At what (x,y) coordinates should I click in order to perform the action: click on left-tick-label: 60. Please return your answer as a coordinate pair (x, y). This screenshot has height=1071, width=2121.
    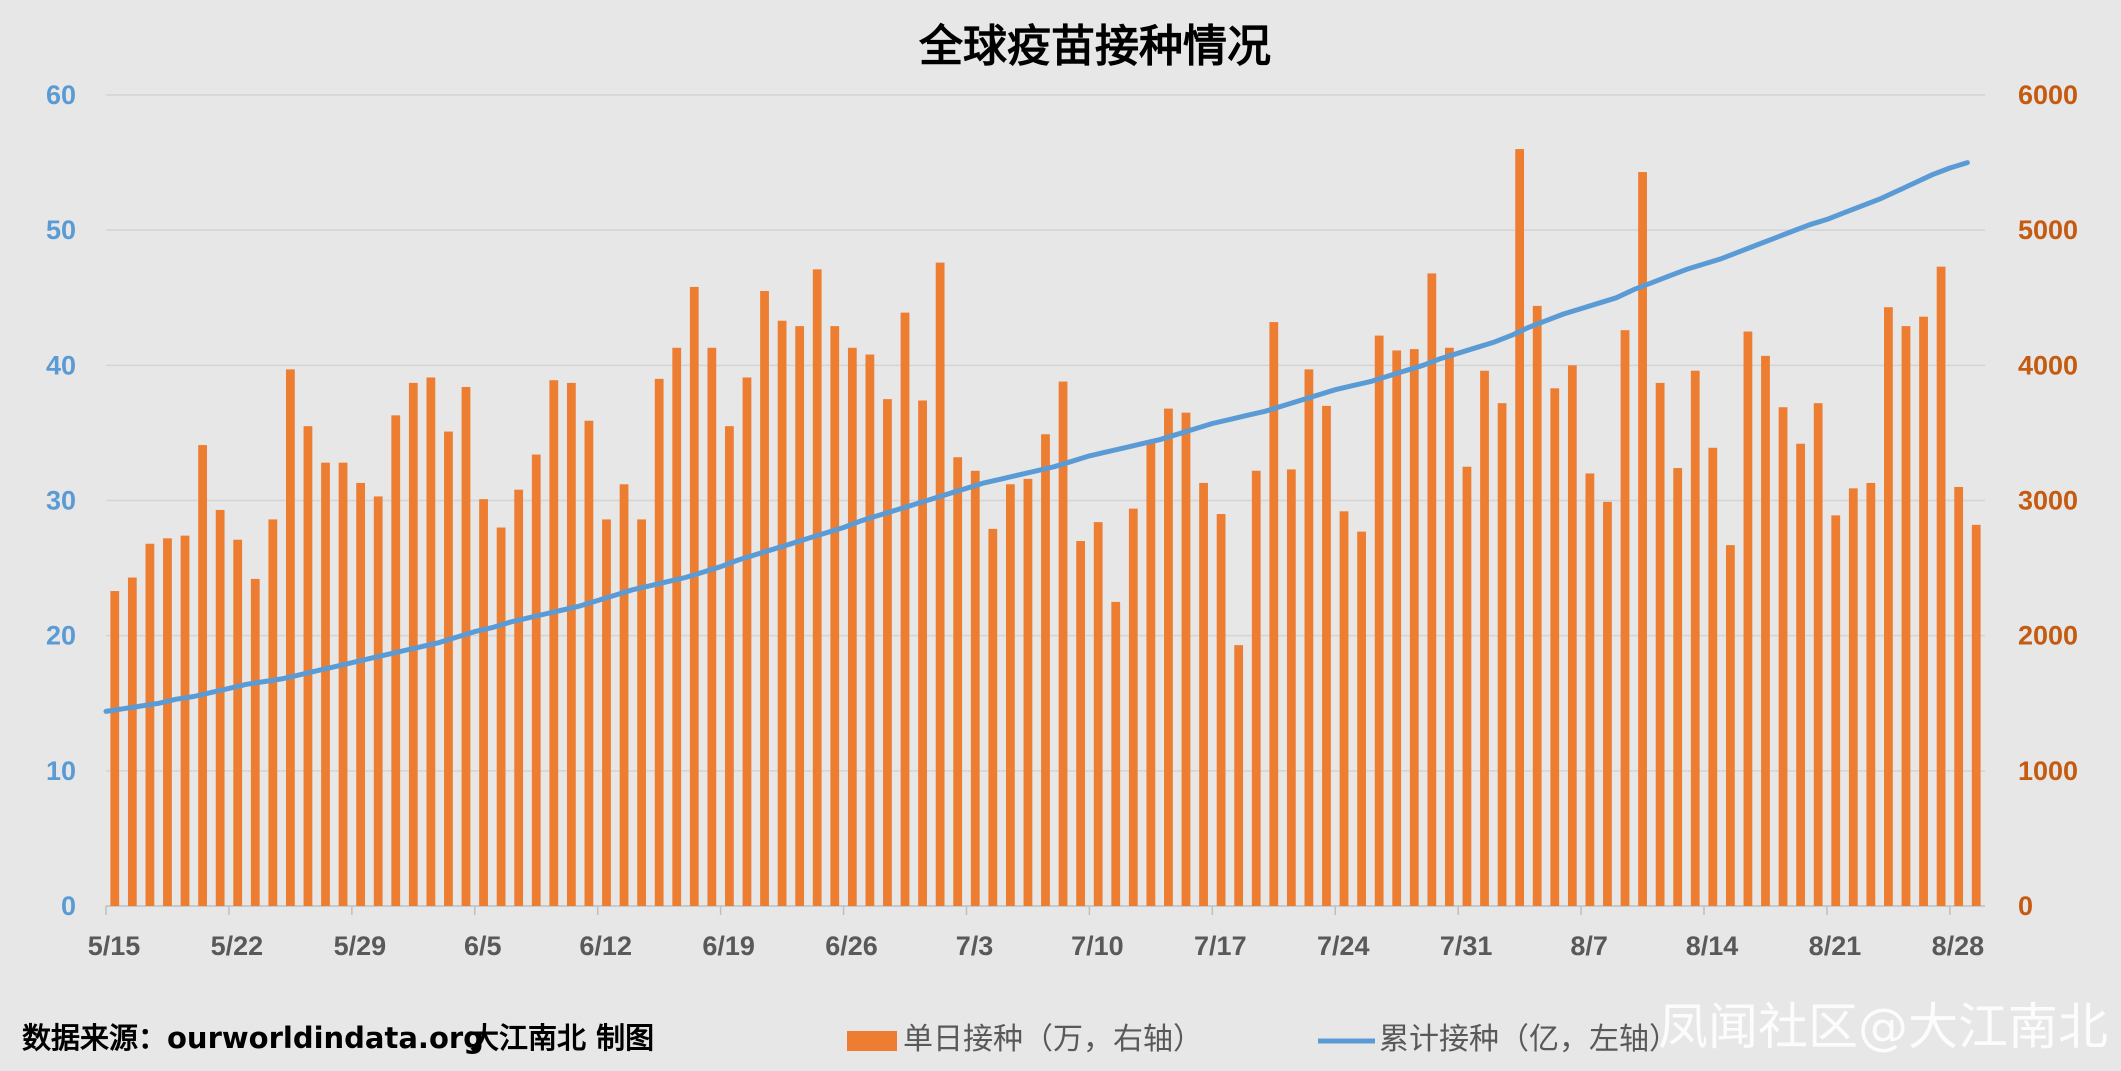
    Looking at the image, I should click on (61, 95).